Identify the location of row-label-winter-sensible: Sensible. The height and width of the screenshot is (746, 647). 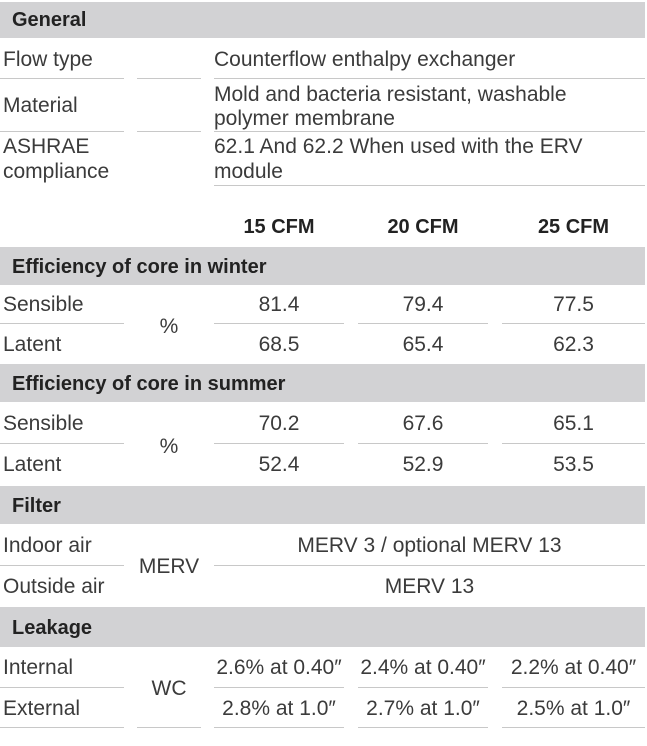
(43, 304).